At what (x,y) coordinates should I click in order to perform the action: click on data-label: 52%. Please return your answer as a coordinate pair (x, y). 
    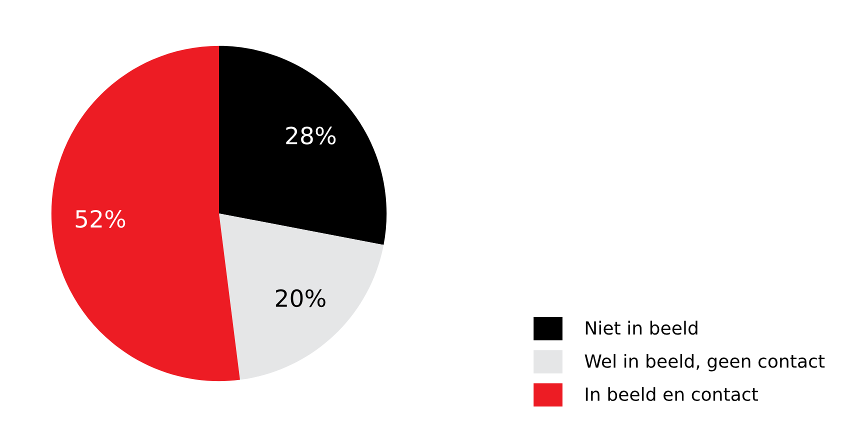
    Looking at the image, I should click on (101, 219).